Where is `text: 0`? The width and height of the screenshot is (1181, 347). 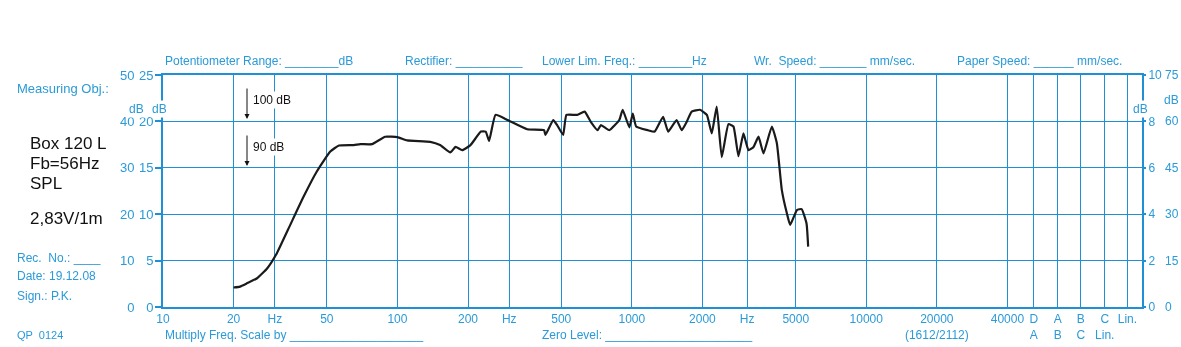 text: 0 is located at coordinates (1168, 307).